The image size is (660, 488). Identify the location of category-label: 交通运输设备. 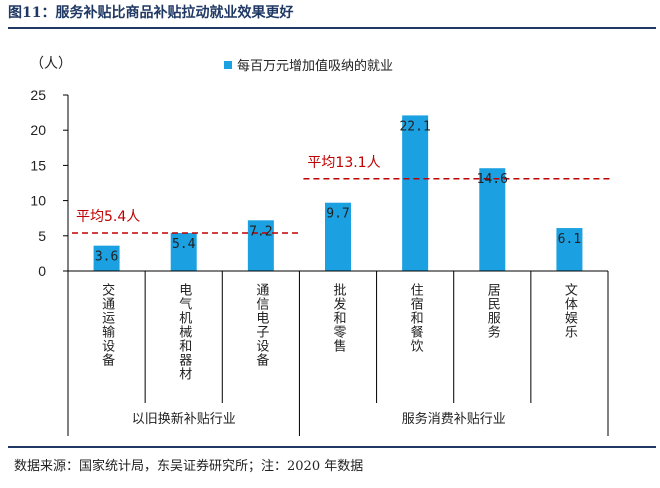
(107, 324).